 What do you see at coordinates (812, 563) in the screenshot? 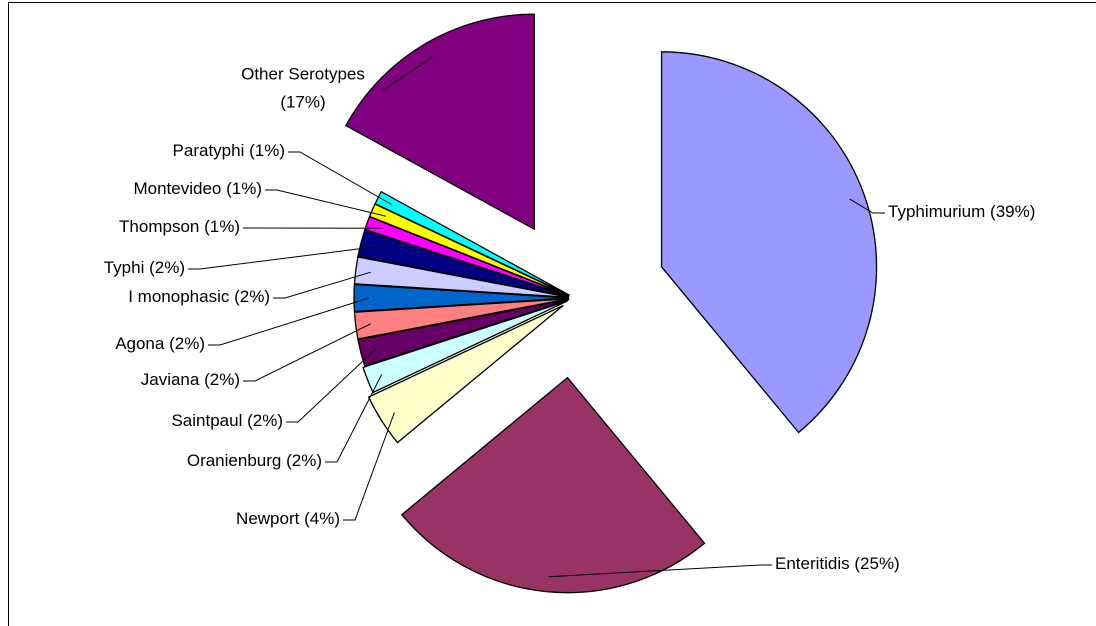
I see `slice-name: Enteritidis` at bounding box center [812, 563].